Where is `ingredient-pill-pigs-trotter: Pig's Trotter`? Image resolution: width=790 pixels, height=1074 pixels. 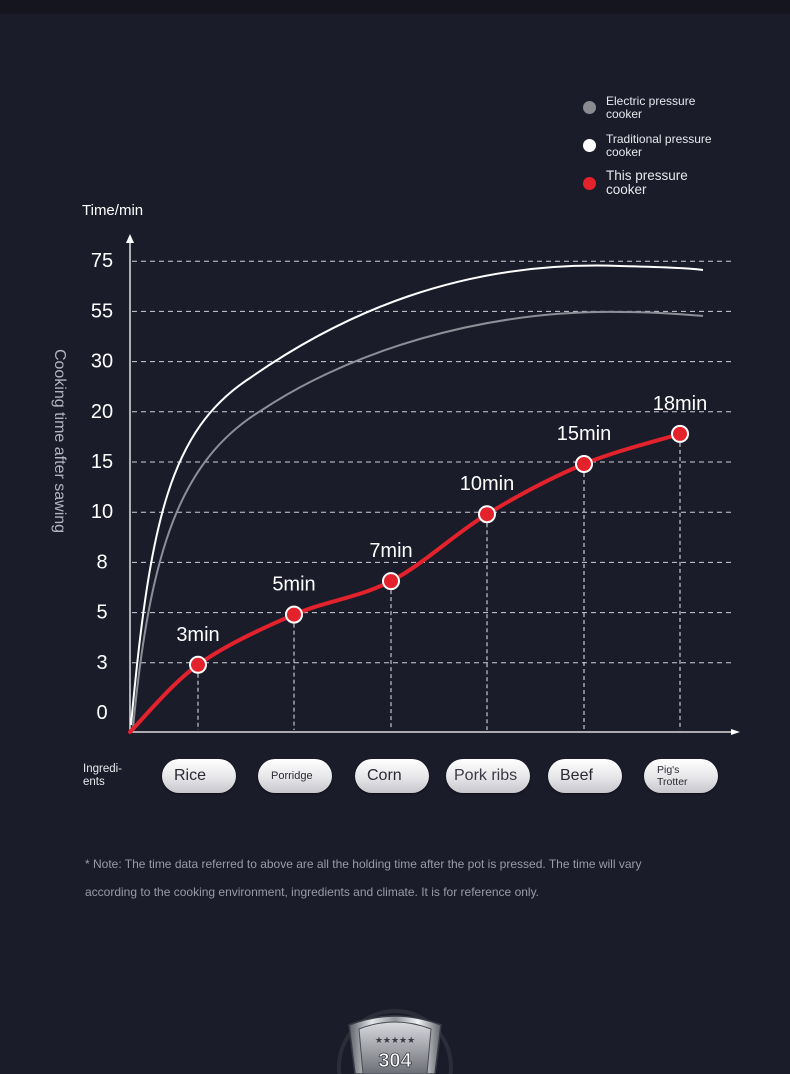 ingredient-pill-pigs-trotter: Pig's Trotter is located at coordinates (681, 776).